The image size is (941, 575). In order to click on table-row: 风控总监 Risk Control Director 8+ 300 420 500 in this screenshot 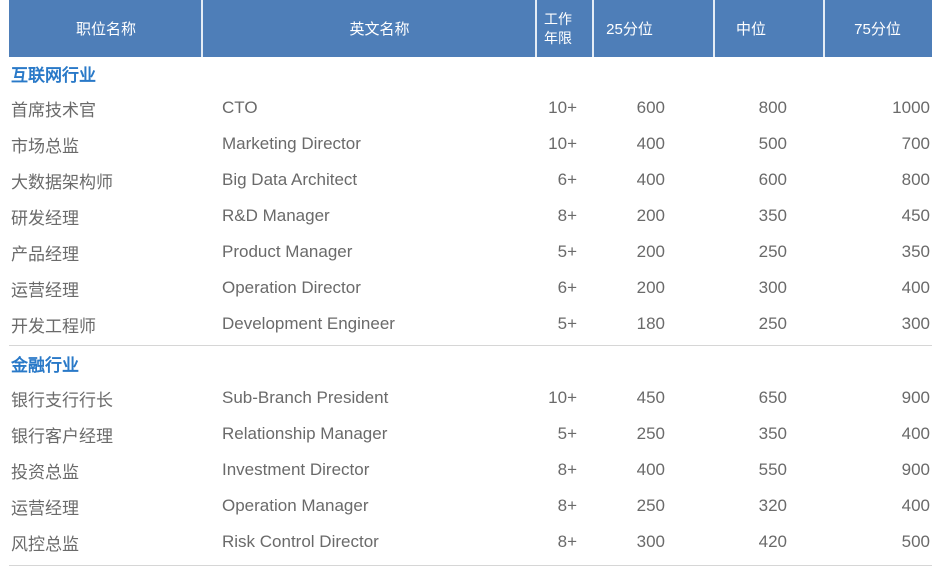, I will do `click(470, 542)`.